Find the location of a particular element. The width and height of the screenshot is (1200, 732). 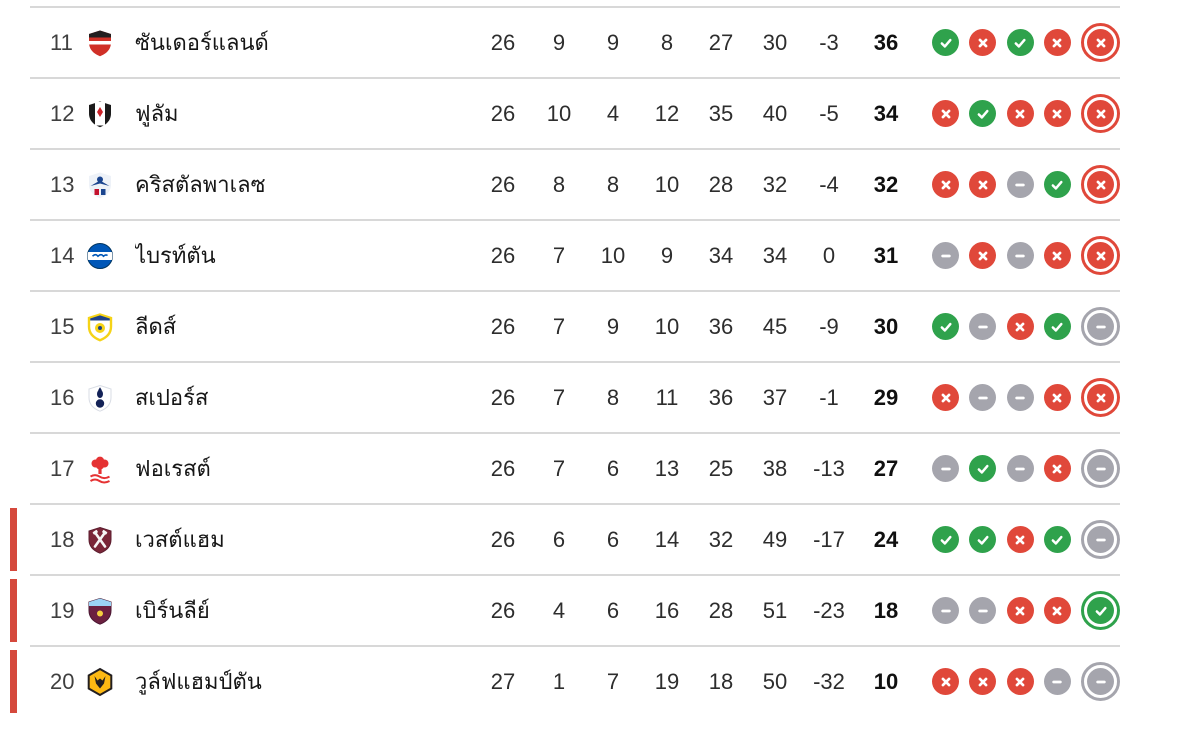

table-row: 11 ซันเดอร์แลนด์ 26 9 9 8 27 30 -3 36 is located at coordinates (575, 41).